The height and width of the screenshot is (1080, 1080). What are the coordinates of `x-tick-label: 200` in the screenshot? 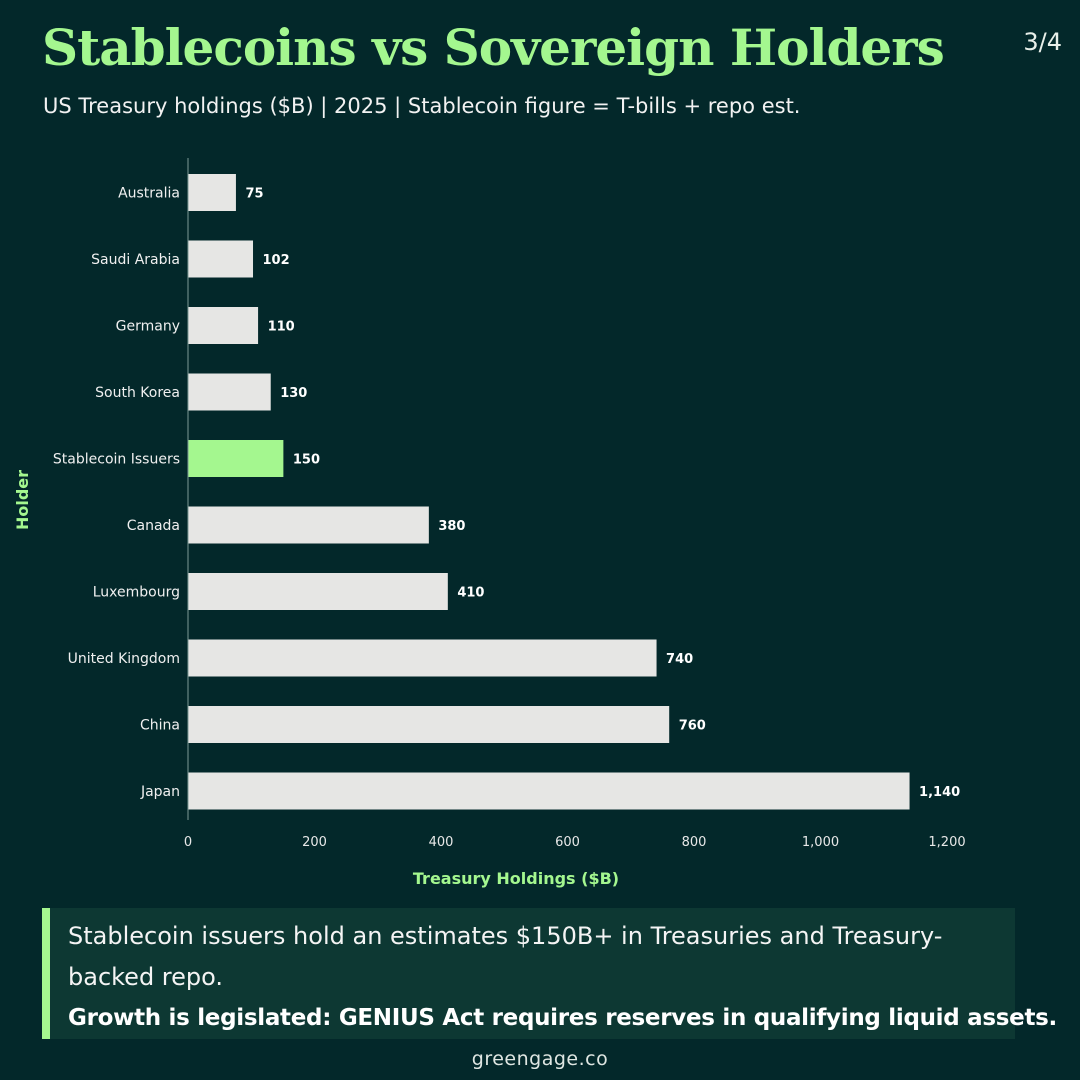 It's located at (314, 842).